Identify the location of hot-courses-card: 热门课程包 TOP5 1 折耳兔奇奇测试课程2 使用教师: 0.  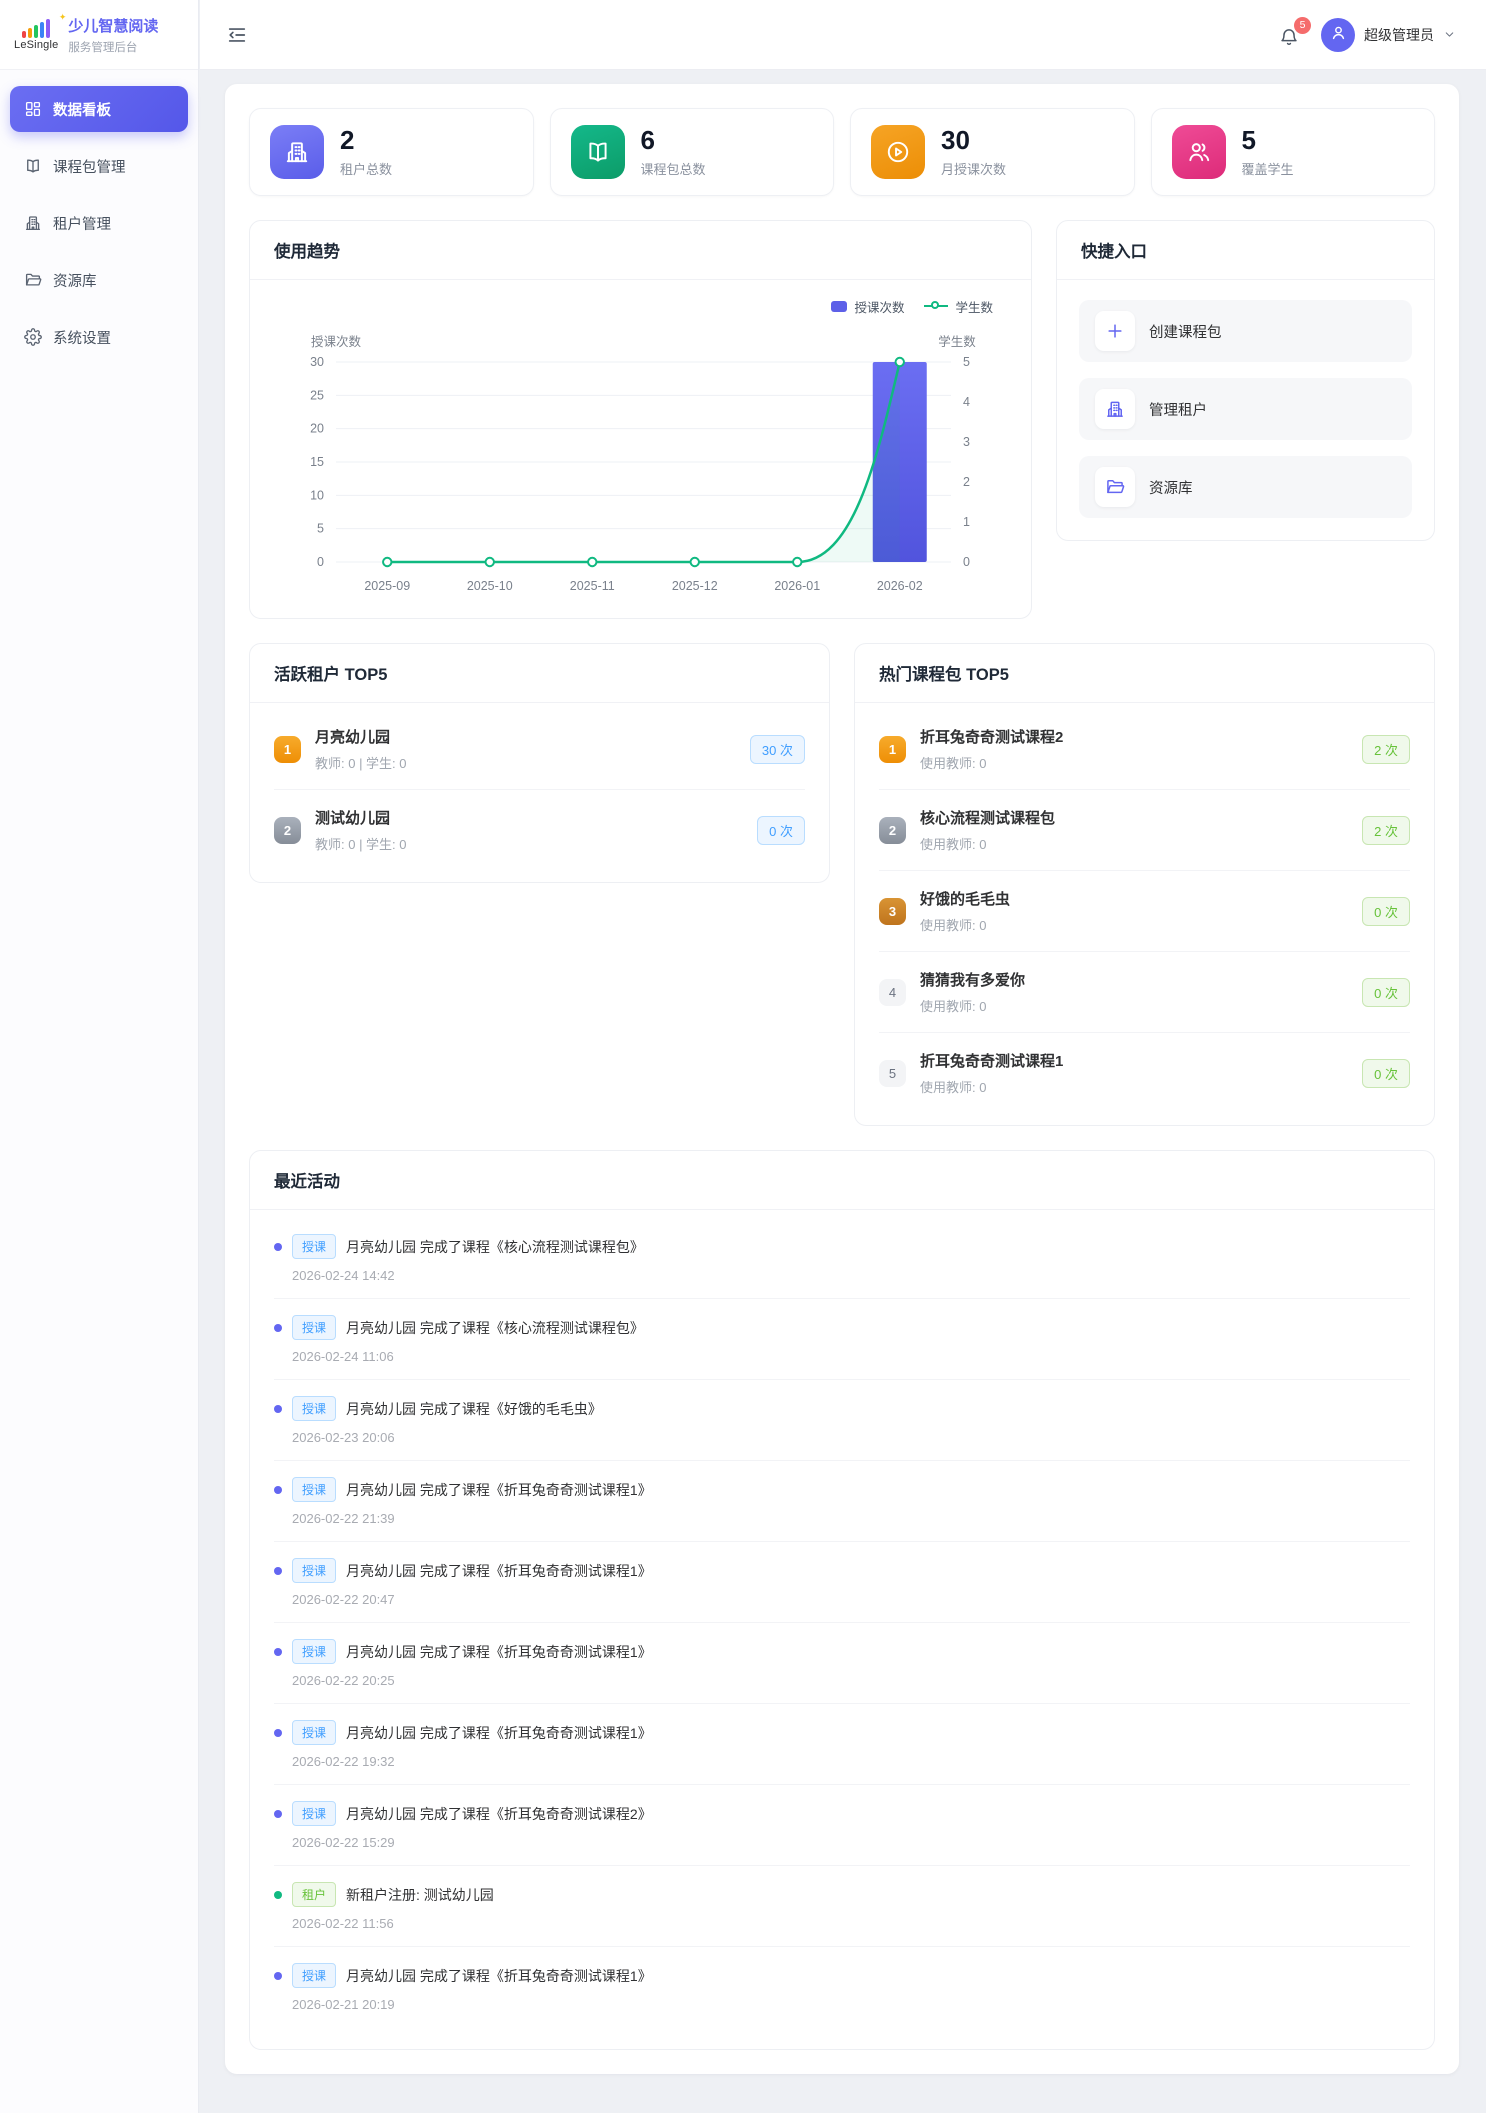
(1144, 884).